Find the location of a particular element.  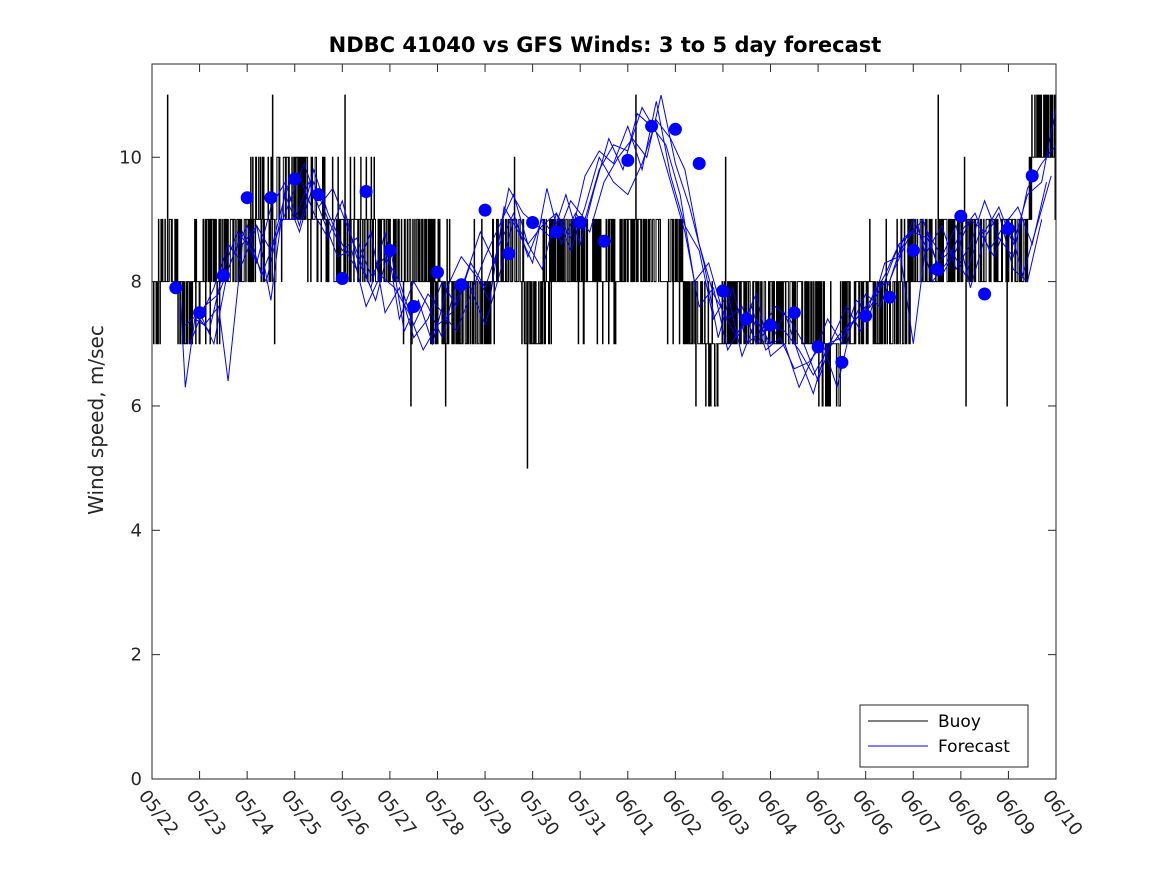

legend-box is located at coordinates (944, 736).